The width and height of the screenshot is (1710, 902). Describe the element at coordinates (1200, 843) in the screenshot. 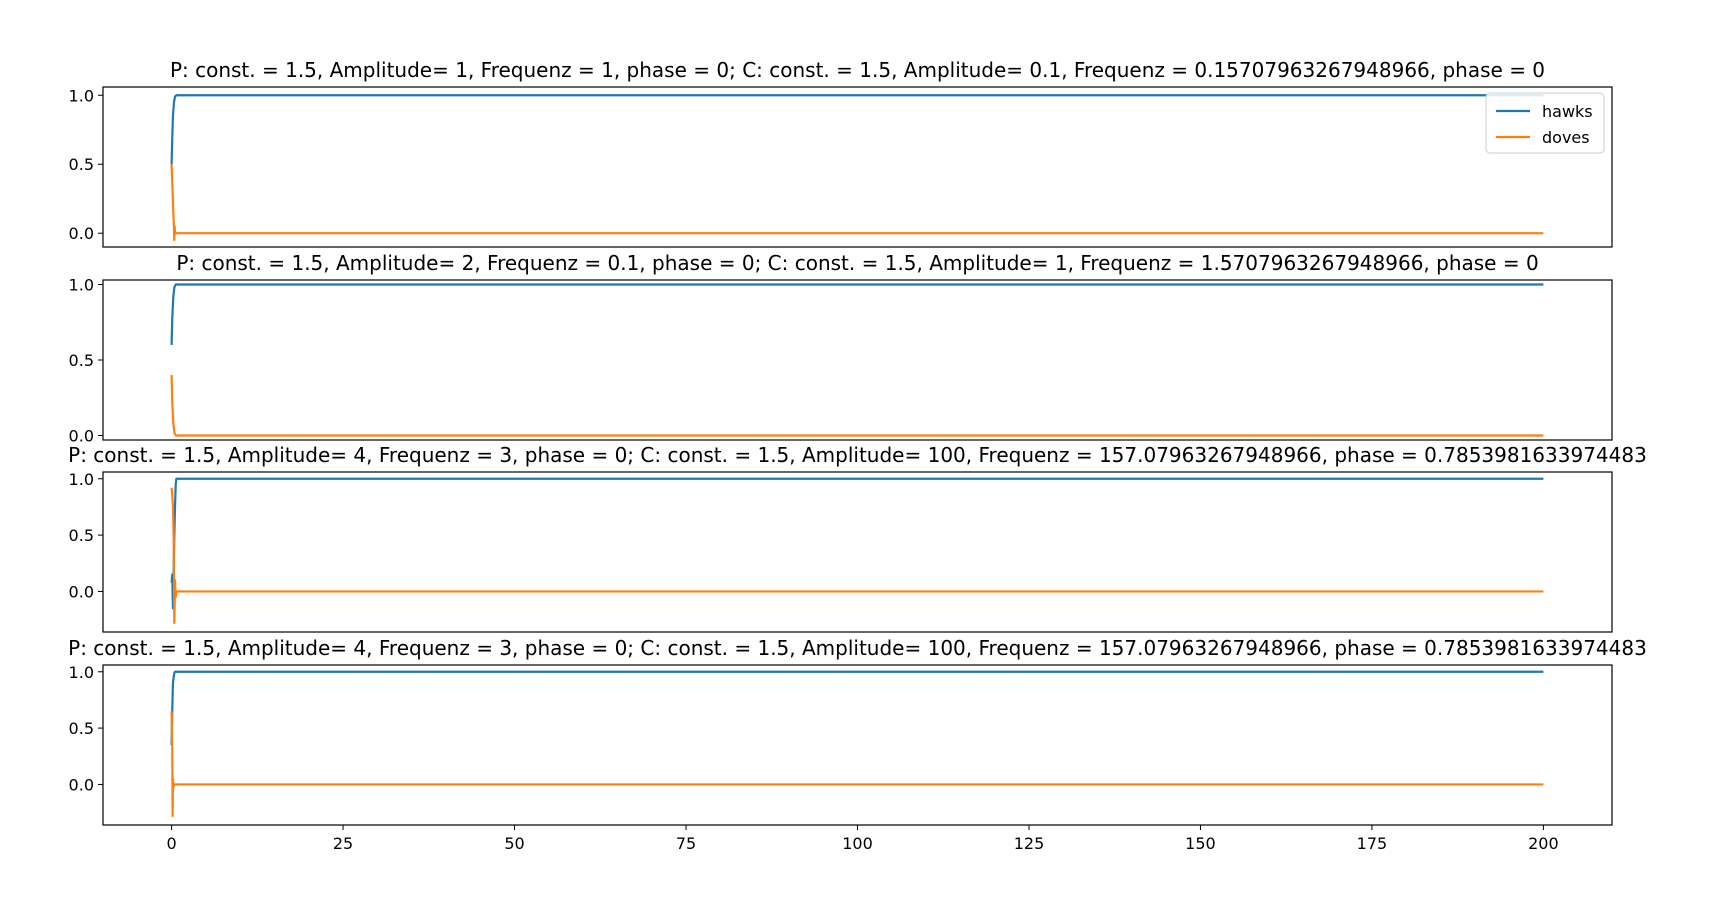

I see `x-tick-label: 150` at that location.